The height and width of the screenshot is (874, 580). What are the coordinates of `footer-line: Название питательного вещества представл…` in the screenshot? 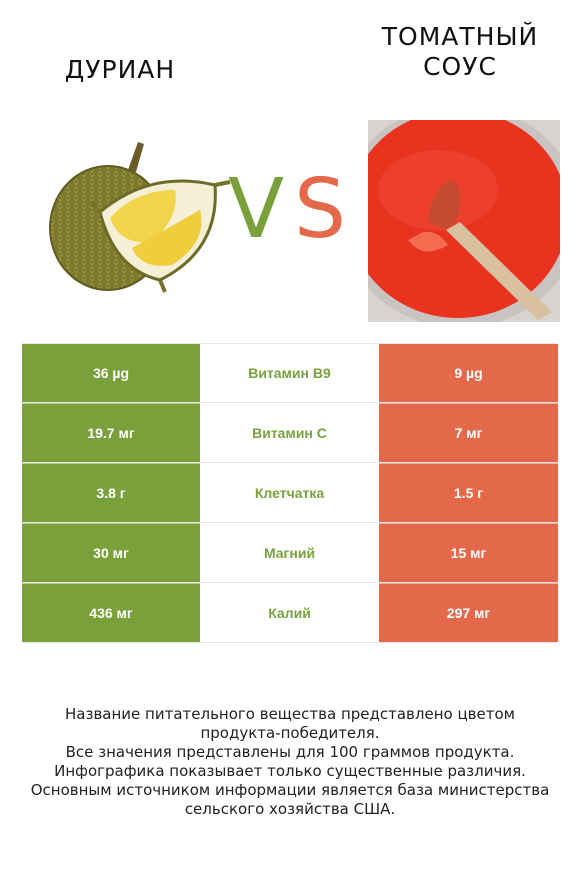 It's located at (290, 714).